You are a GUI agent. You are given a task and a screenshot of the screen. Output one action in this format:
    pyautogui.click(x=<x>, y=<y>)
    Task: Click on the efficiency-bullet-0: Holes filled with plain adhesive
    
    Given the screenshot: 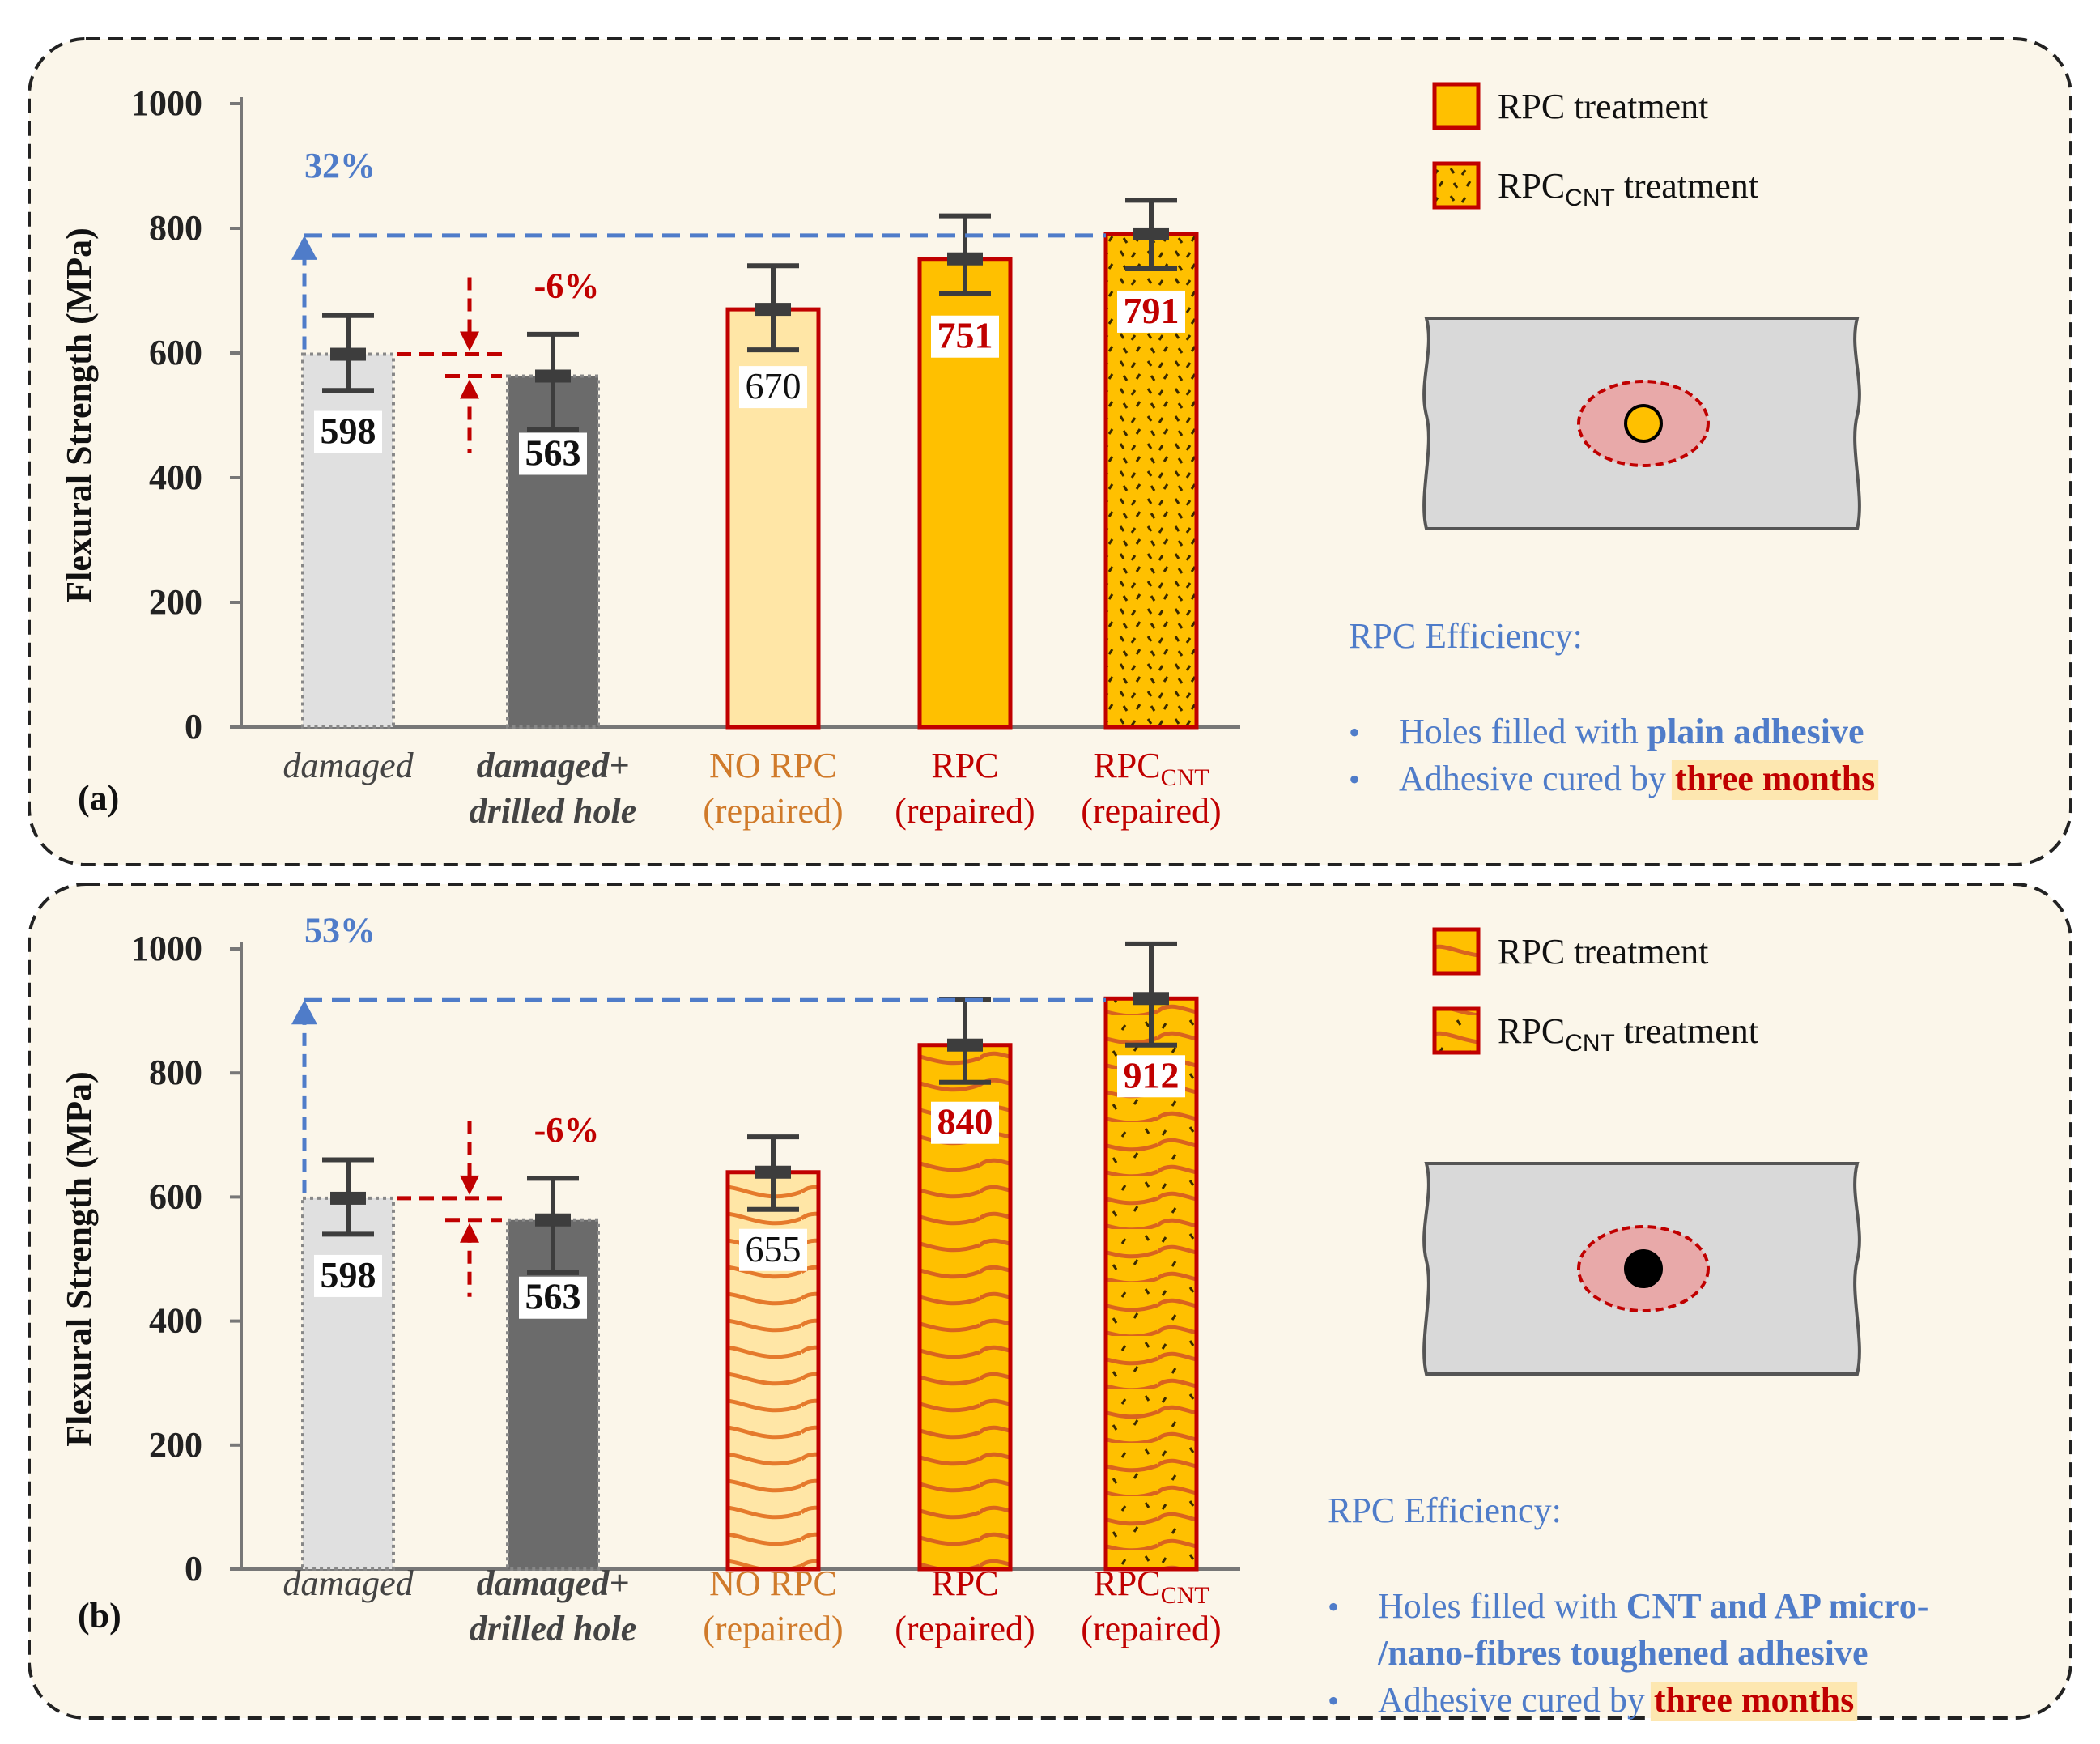 What is the action you would take?
    pyautogui.click(x=1631, y=731)
    